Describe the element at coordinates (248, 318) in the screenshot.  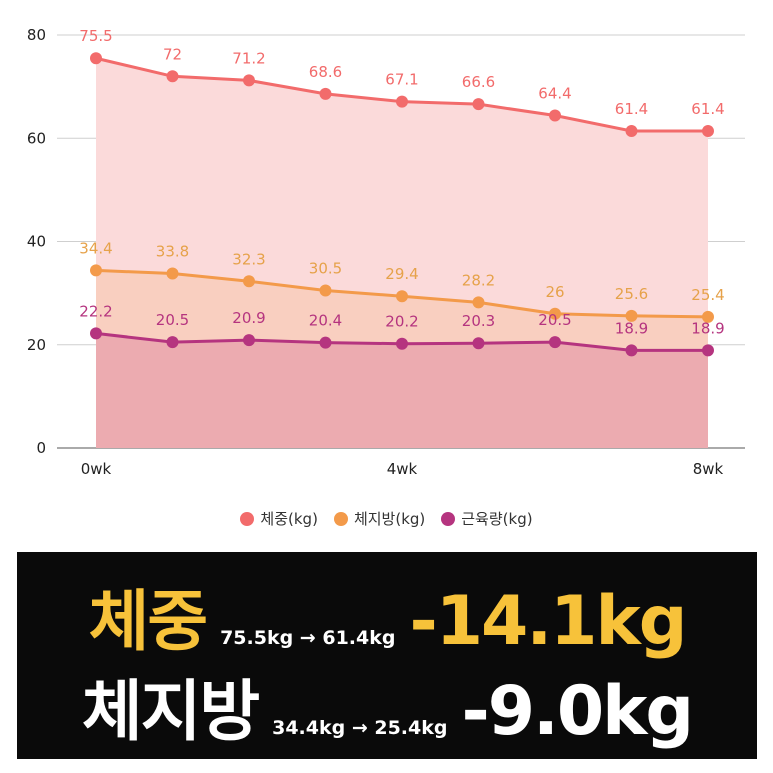
I see `data-label: 20.9` at that location.